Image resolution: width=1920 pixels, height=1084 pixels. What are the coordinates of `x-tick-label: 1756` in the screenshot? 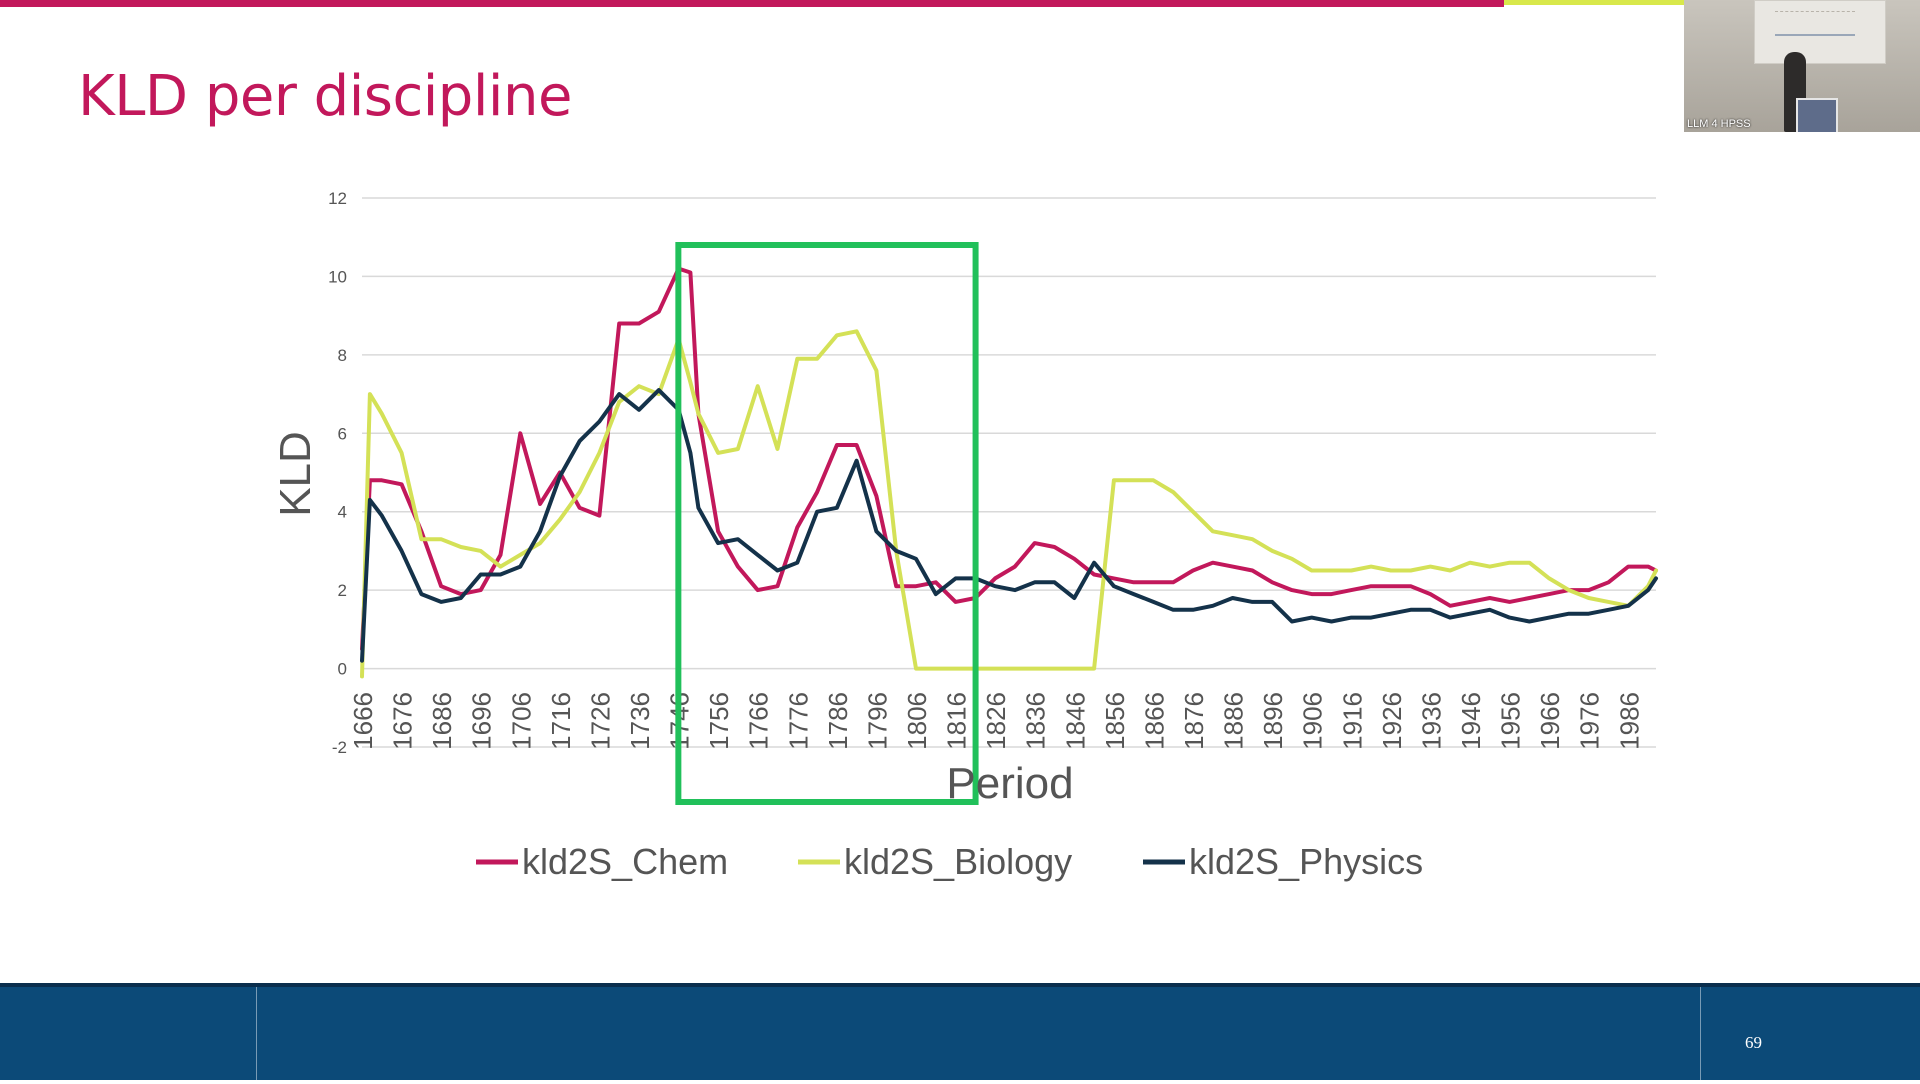 It's located at (719, 721).